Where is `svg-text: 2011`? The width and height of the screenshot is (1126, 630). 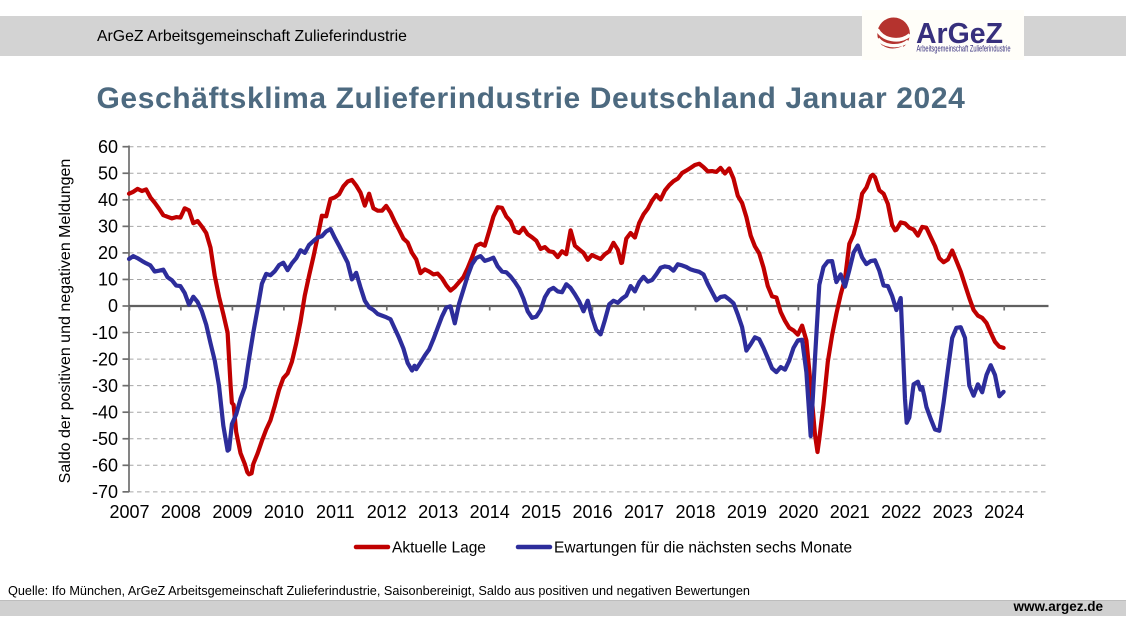
svg-text: 2011 is located at coordinates (335, 512).